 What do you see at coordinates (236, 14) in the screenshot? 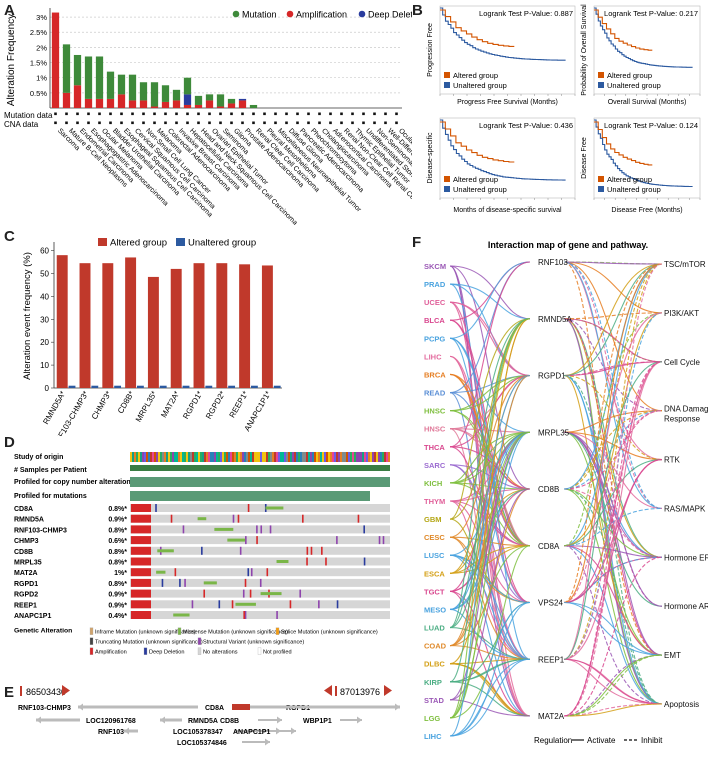
I see `legend-mutation-dot` at bounding box center [236, 14].